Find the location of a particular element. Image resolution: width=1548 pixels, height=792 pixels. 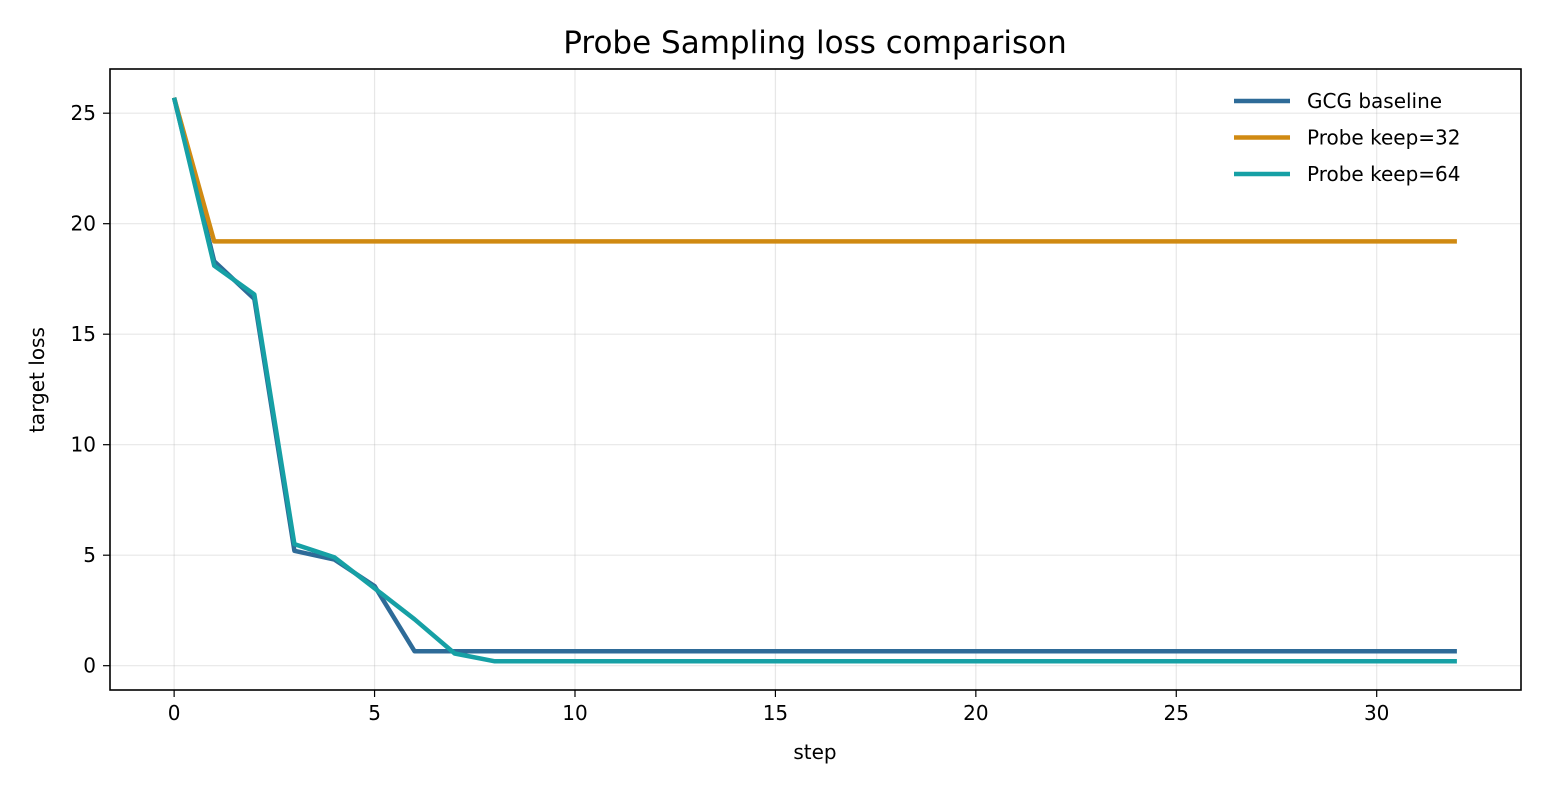

x-axis-label: step is located at coordinates (814, 752).